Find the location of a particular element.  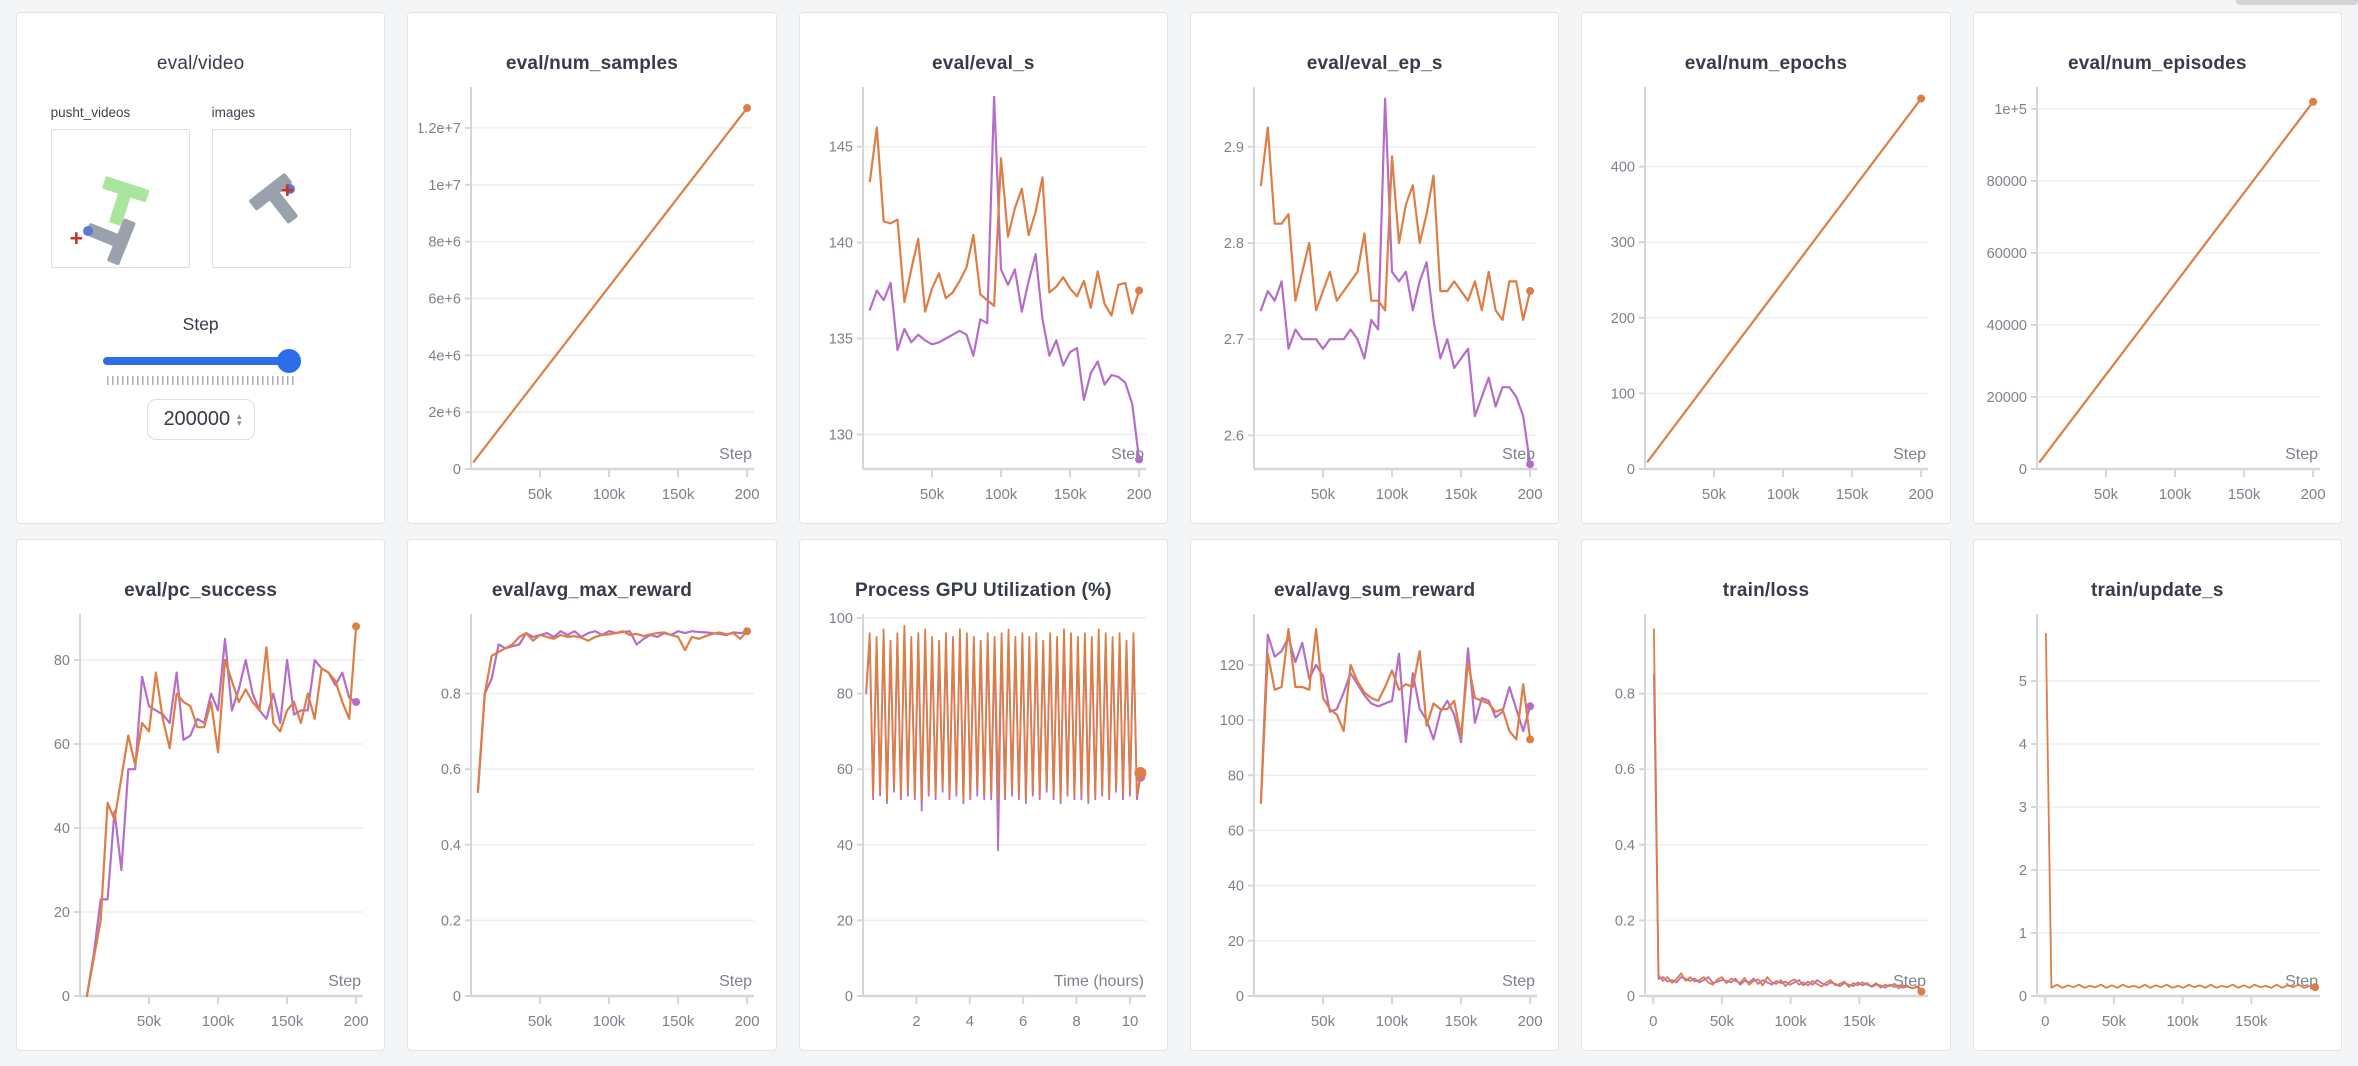

stepper-down-icon: ▼ is located at coordinates (239, 423).